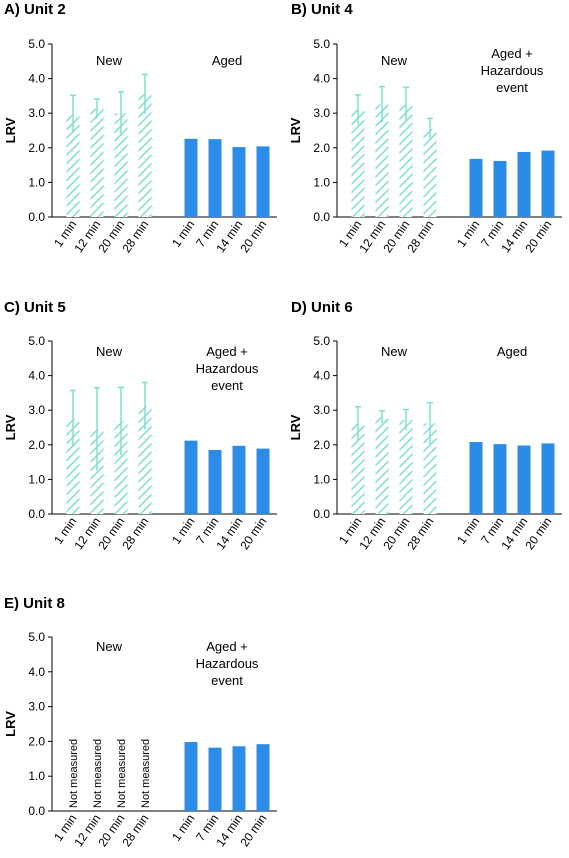 The image size is (569, 858). I want to click on panel-title: E) Unit 8, so click(34, 603).